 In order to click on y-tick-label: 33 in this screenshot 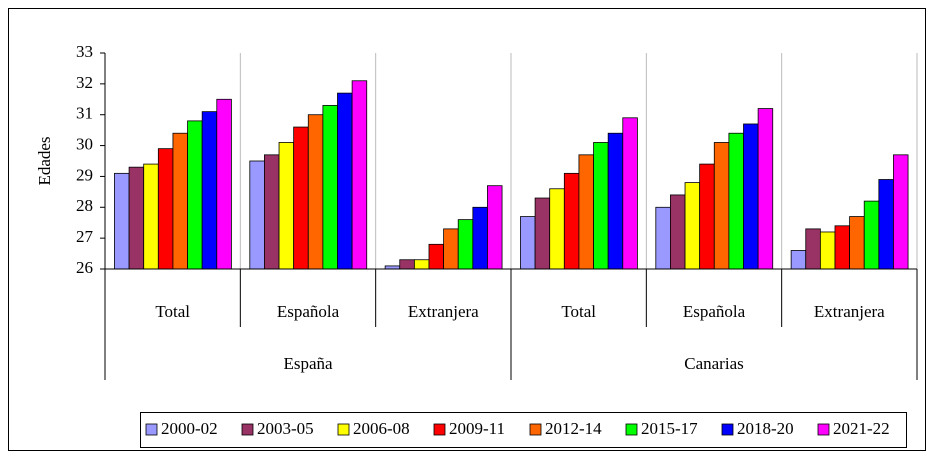, I will do `click(84, 51)`.